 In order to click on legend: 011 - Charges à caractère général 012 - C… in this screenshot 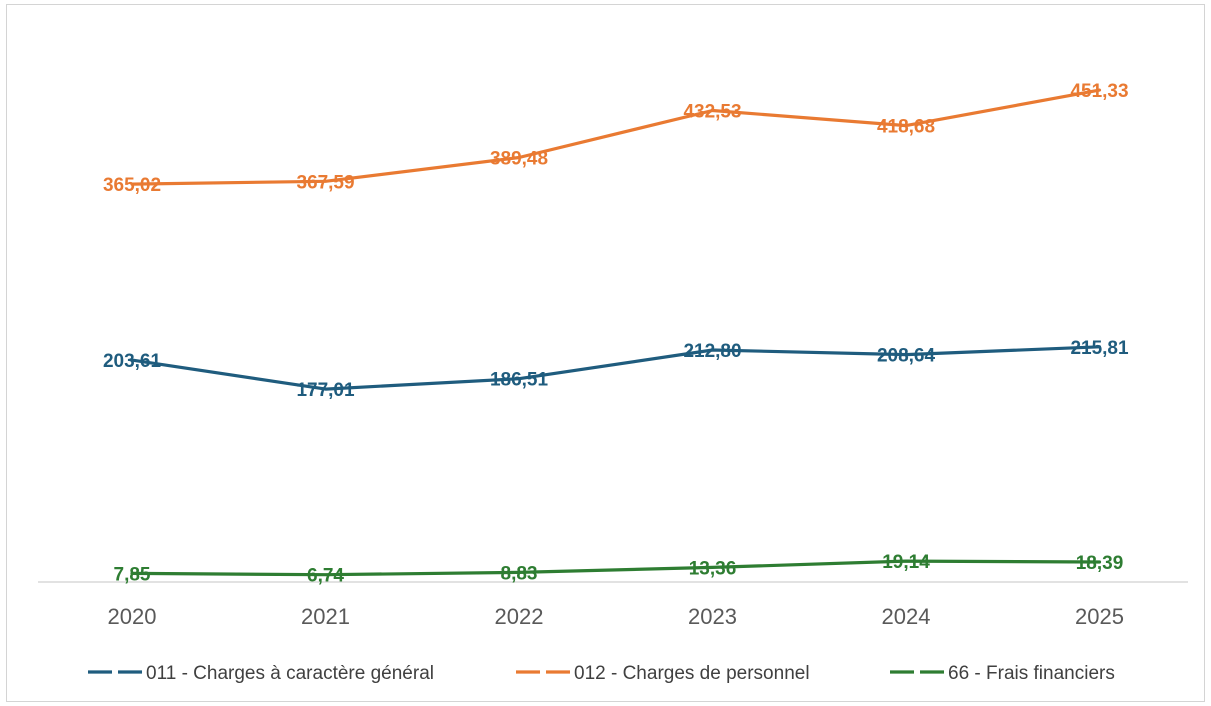, I will do `click(601, 673)`.